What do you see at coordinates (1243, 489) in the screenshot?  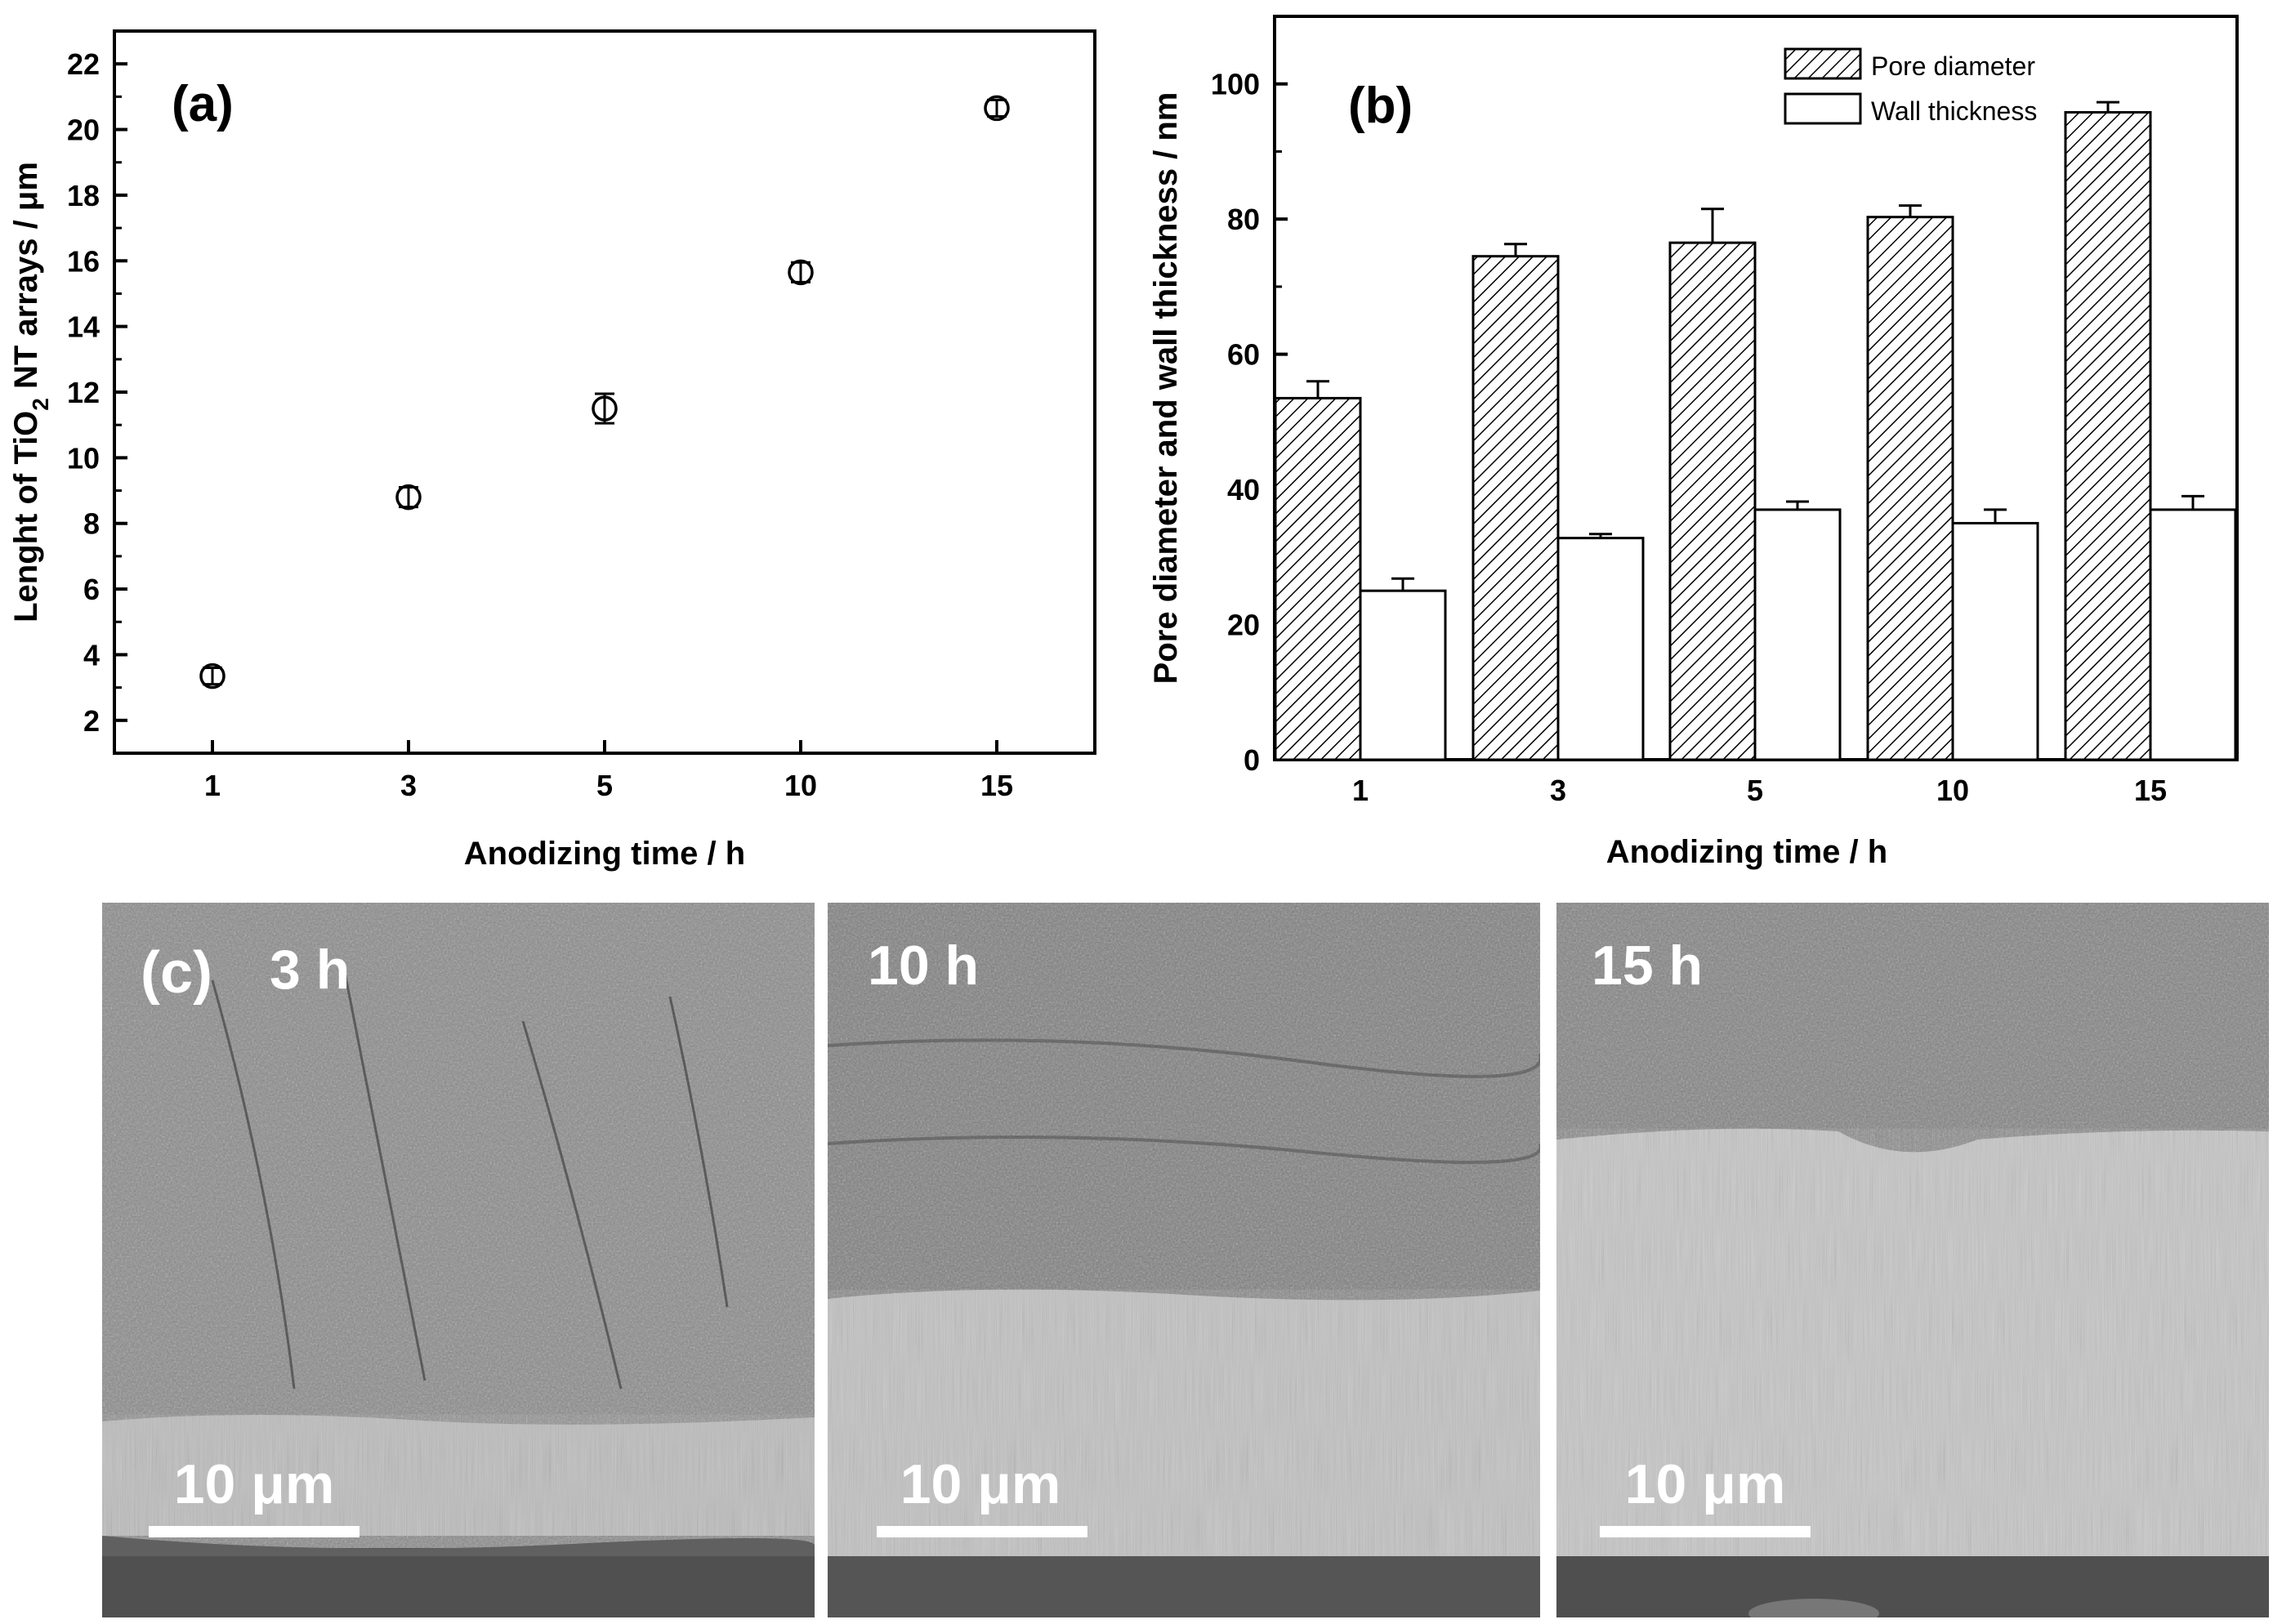 I see `y-tick-label: 40` at bounding box center [1243, 489].